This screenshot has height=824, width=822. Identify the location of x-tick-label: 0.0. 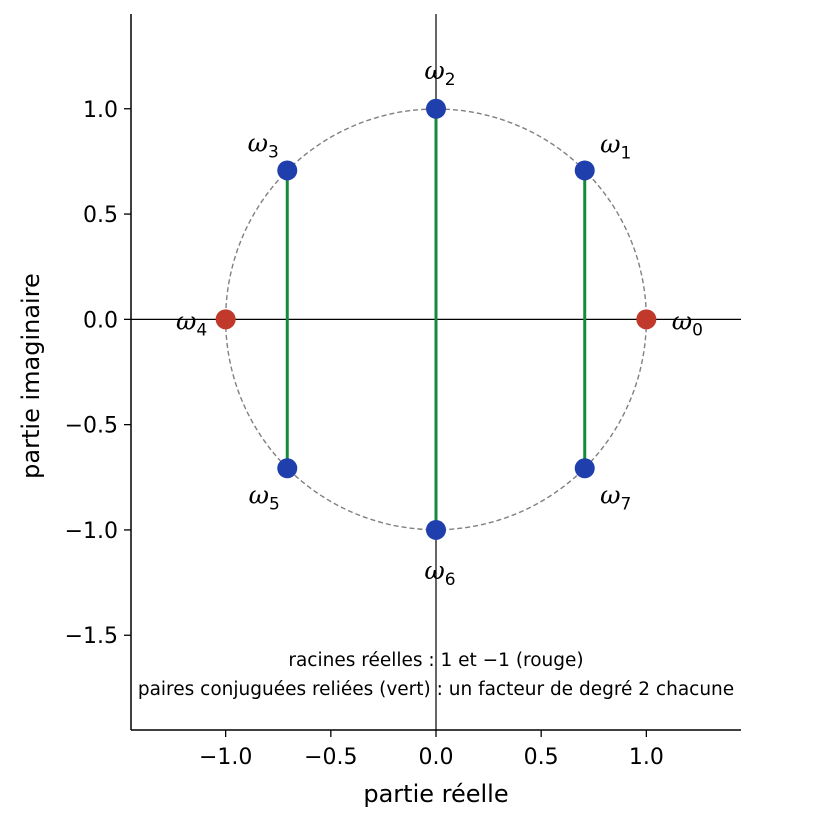
(436, 757).